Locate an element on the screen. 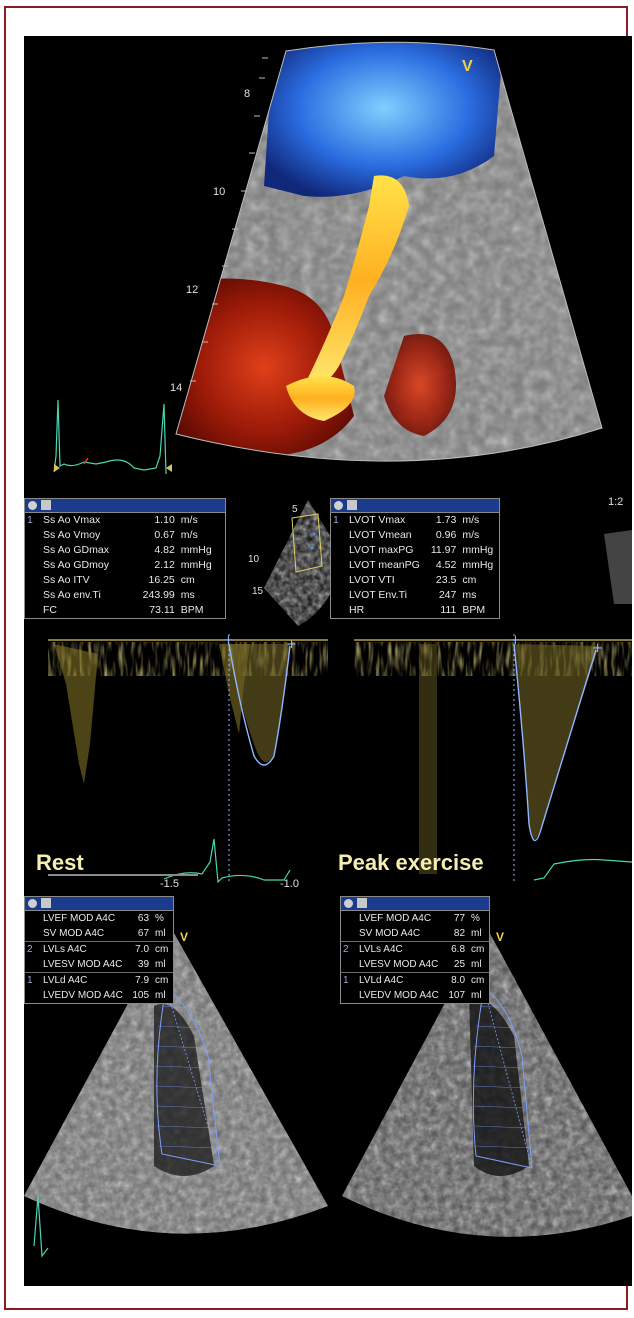 The image size is (634, 1318). thumb-tick: 15 is located at coordinates (258, 591).